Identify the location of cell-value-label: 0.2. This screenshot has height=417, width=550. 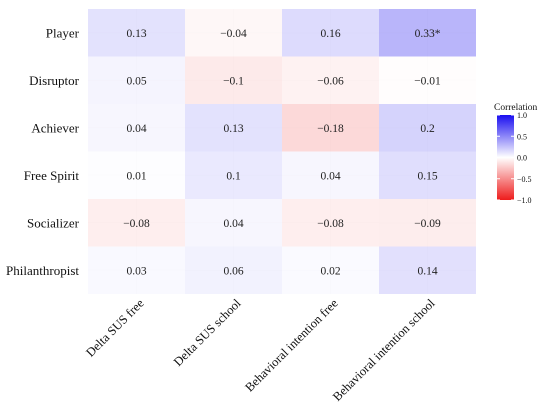
(427, 129).